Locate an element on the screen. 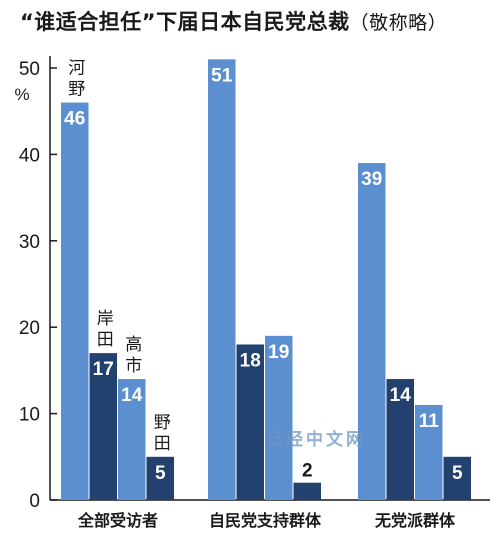  bar-河野-自民党支持群体 is located at coordinates (222, 280).